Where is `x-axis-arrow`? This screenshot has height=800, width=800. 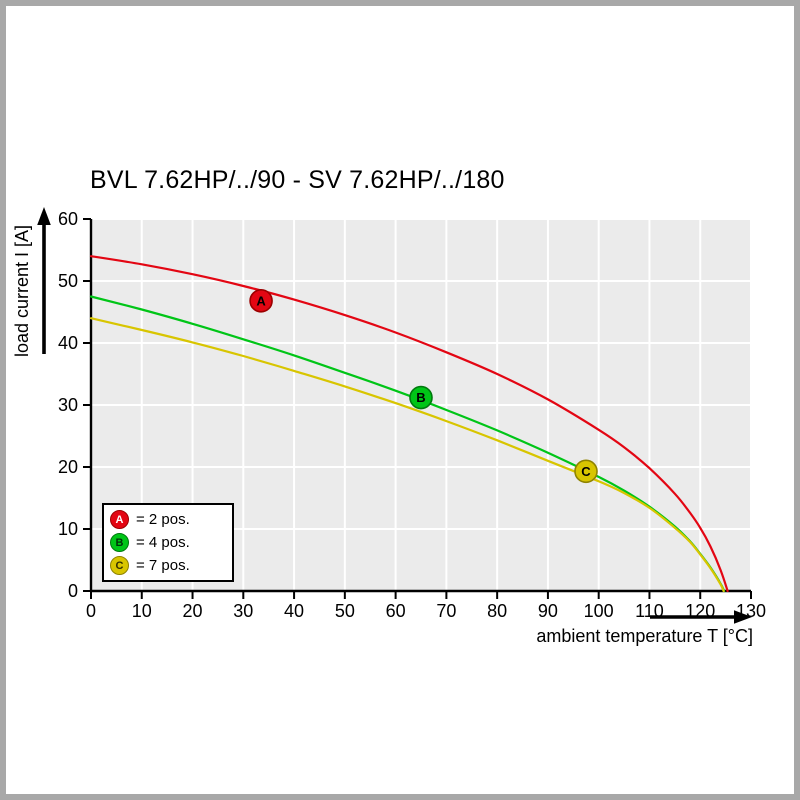 x-axis-arrow is located at coordinates (701, 617).